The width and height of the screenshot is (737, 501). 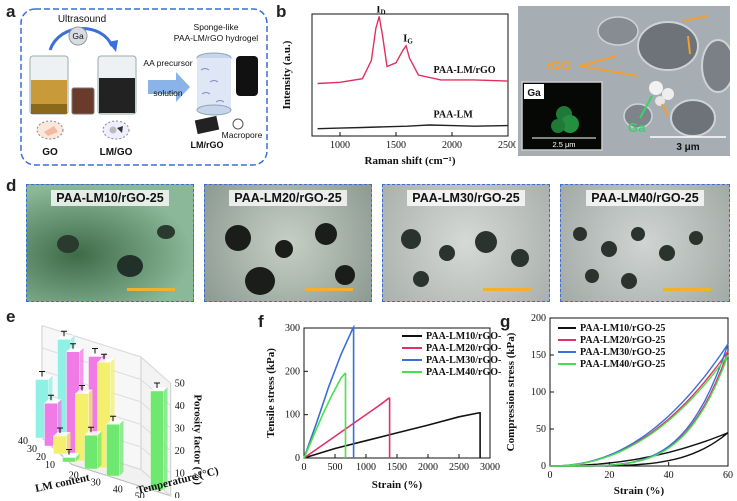 What do you see at coordinates (466, 198) in the screenshot?
I see `micrograph-3-label: PAA-LM30/rGO-25` at bounding box center [466, 198].